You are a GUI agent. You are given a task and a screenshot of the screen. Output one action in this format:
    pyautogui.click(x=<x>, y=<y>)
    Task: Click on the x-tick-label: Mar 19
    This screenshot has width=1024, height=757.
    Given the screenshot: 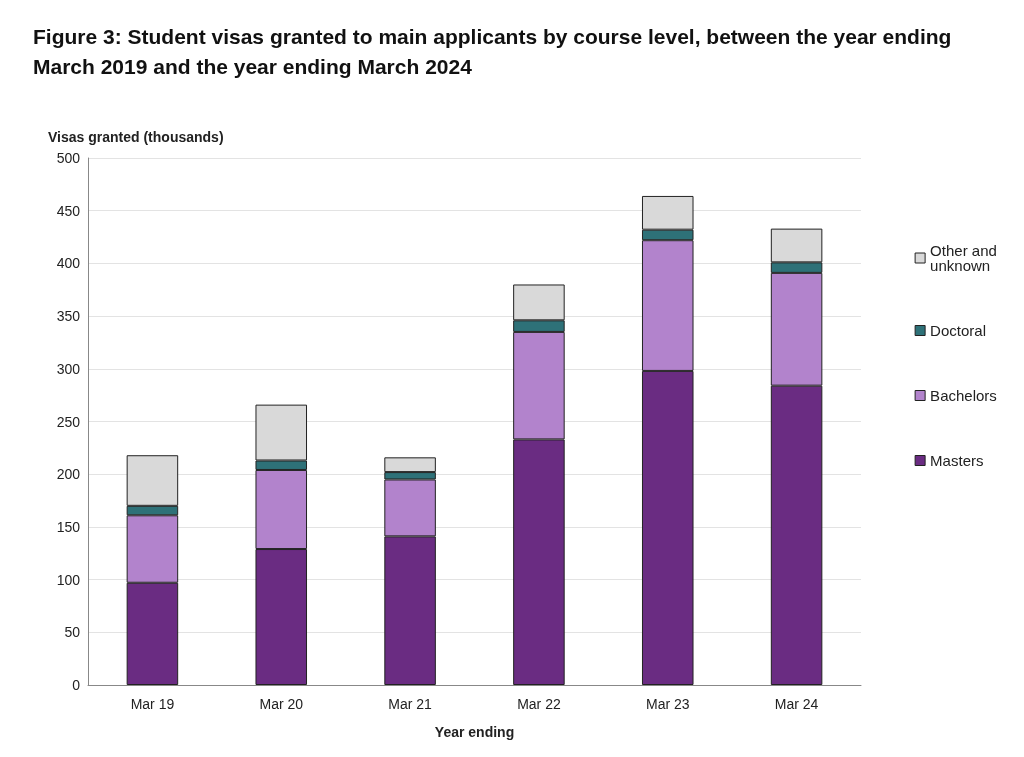 What is the action you would take?
    pyautogui.click(x=152, y=704)
    